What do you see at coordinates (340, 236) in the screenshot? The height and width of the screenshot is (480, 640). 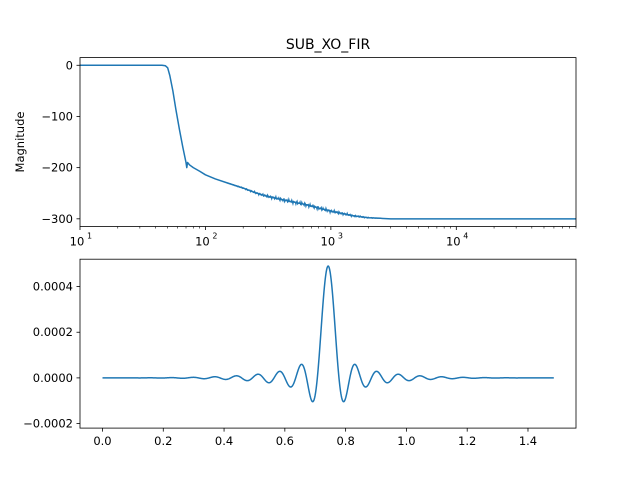 I see `x-tick-exponent: 3` at bounding box center [340, 236].